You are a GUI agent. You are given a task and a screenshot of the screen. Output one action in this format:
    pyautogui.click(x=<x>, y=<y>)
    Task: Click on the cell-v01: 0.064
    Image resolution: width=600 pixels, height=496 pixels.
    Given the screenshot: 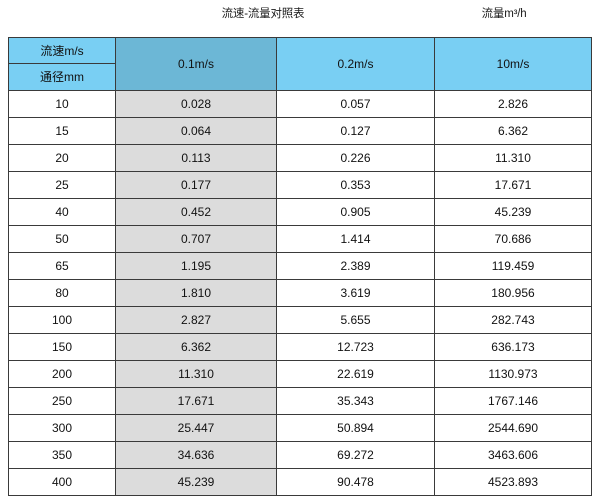 What is the action you would take?
    pyautogui.click(x=196, y=131)
    